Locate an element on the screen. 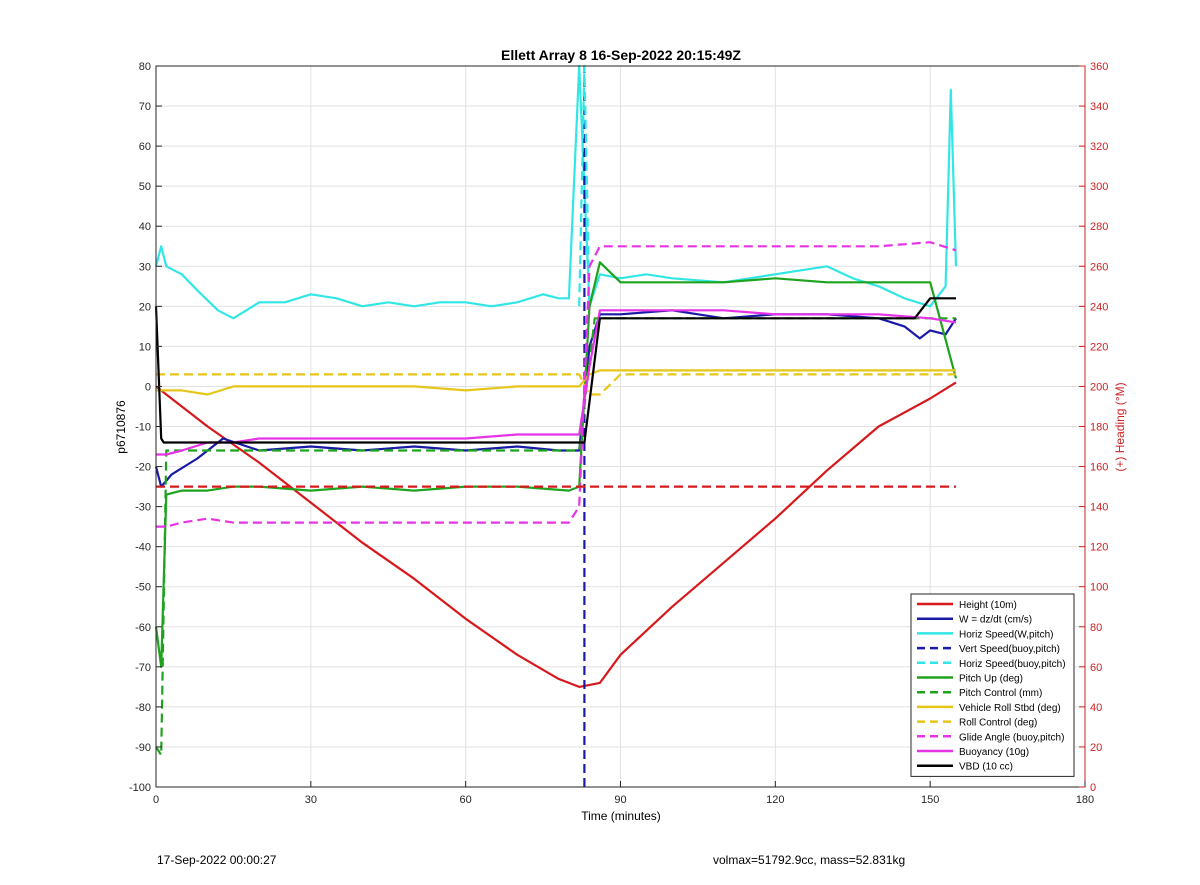 Image resolution: width=1200 pixels, height=885 pixels. legend-label: Pitch Control (mm) is located at coordinates (1000, 693).